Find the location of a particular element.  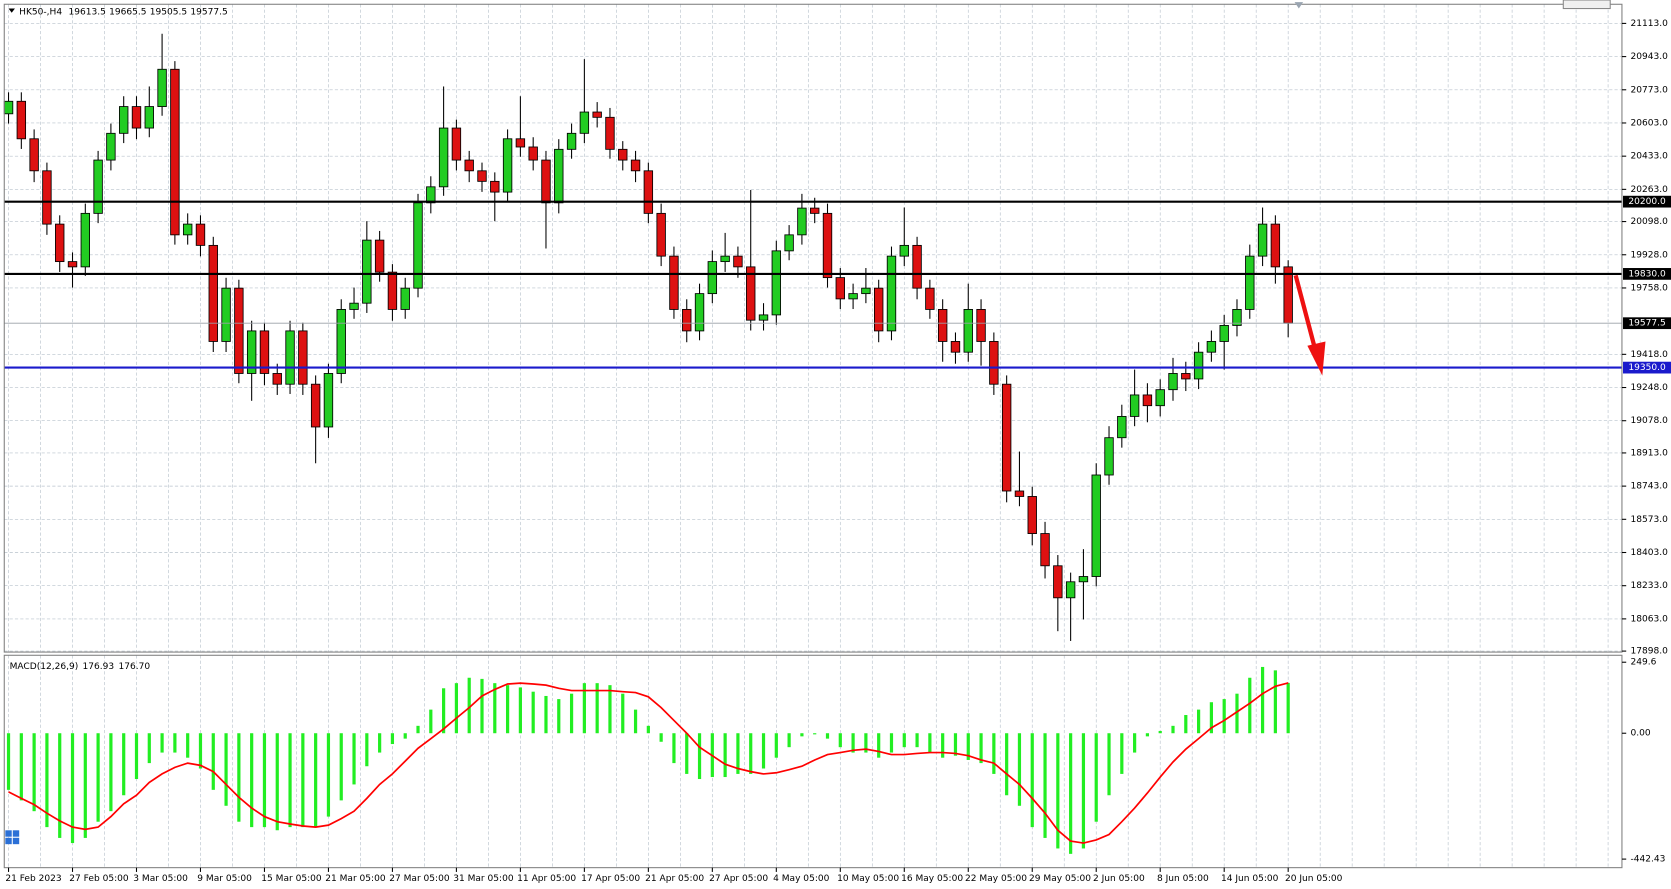

y-tick-label: 20603.0 is located at coordinates (1649, 123).